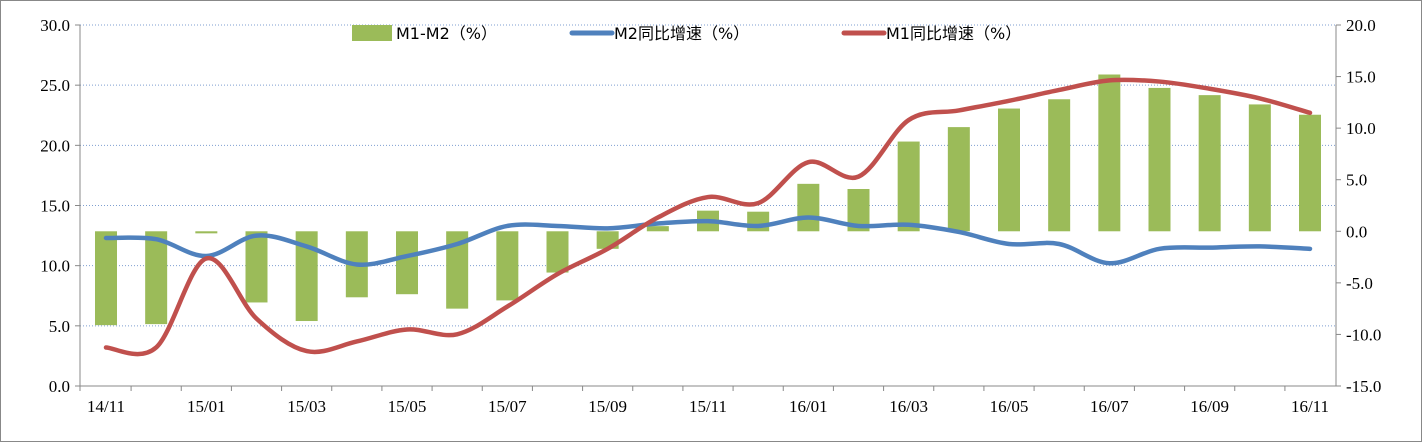 This screenshot has width=1422, height=447. What do you see at coordinates (607, 406) in the screenshot?
I see `x-tick-label: 15/09` at bounding box center [607, 406].